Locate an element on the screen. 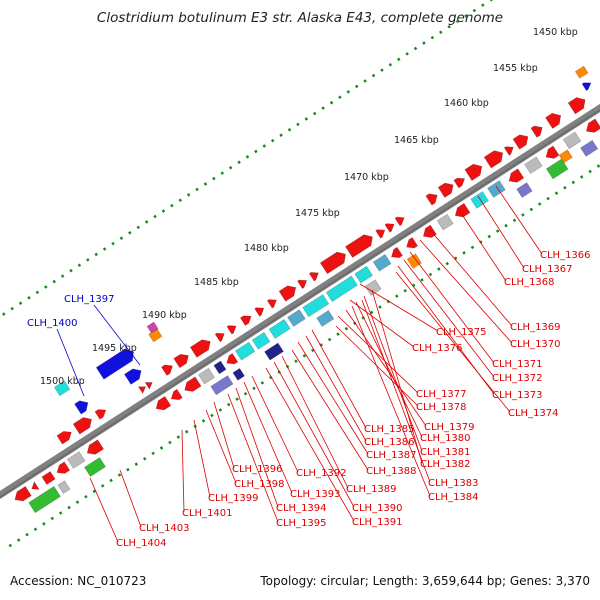 This screenshot has width=600, height=600. gene-label-clh-1379: CLH_1379 is located at coordinates (449, 427).